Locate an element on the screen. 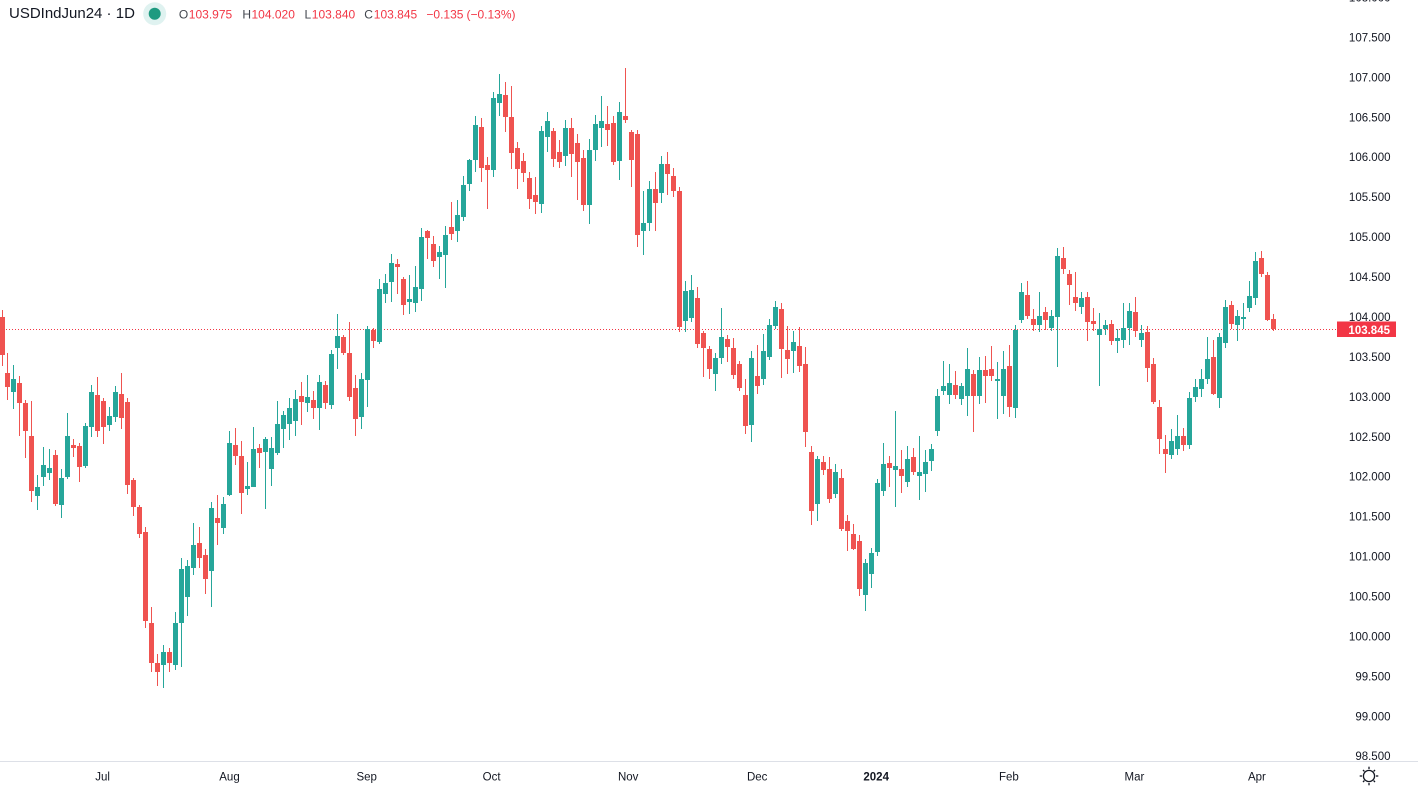  svg-text: 103.975 is located at coordinates (211, 15).